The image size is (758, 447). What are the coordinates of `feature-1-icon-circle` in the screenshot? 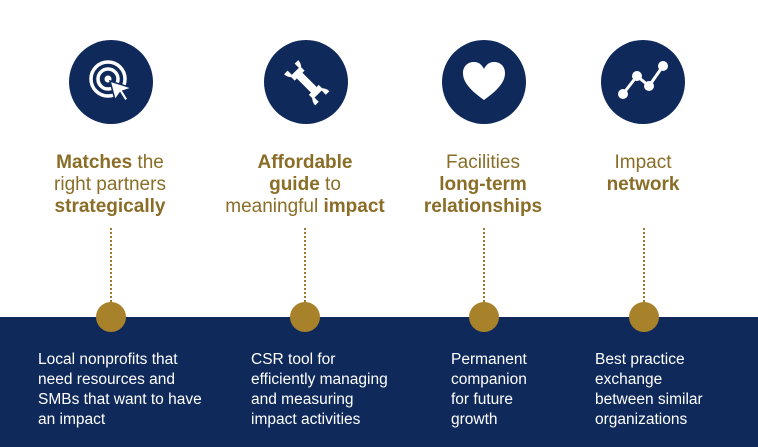 It's located at (111, 82).